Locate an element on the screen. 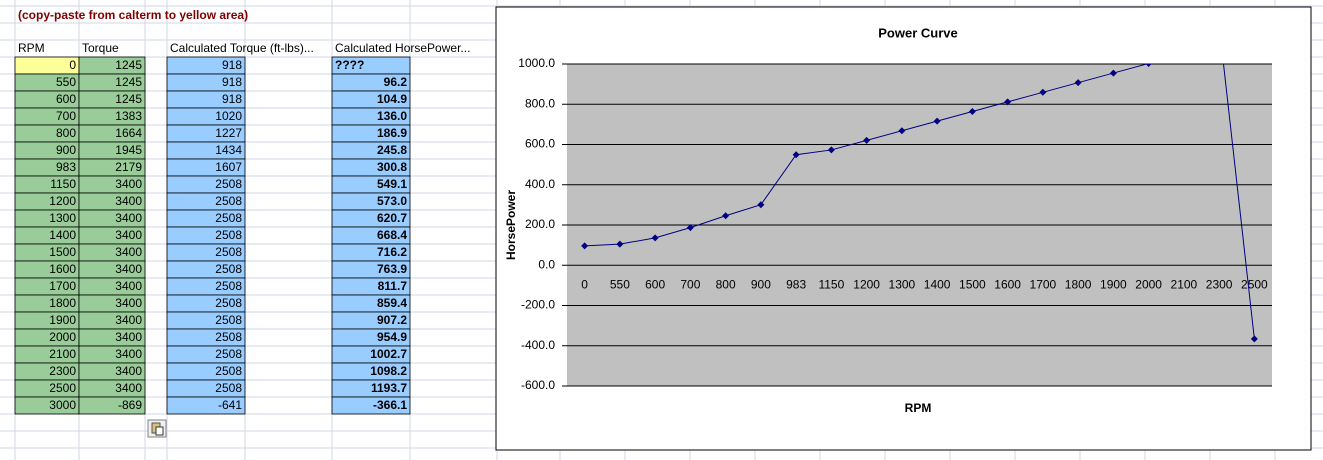  x-tick-label: 1200 is located at coordinates (866, 284).